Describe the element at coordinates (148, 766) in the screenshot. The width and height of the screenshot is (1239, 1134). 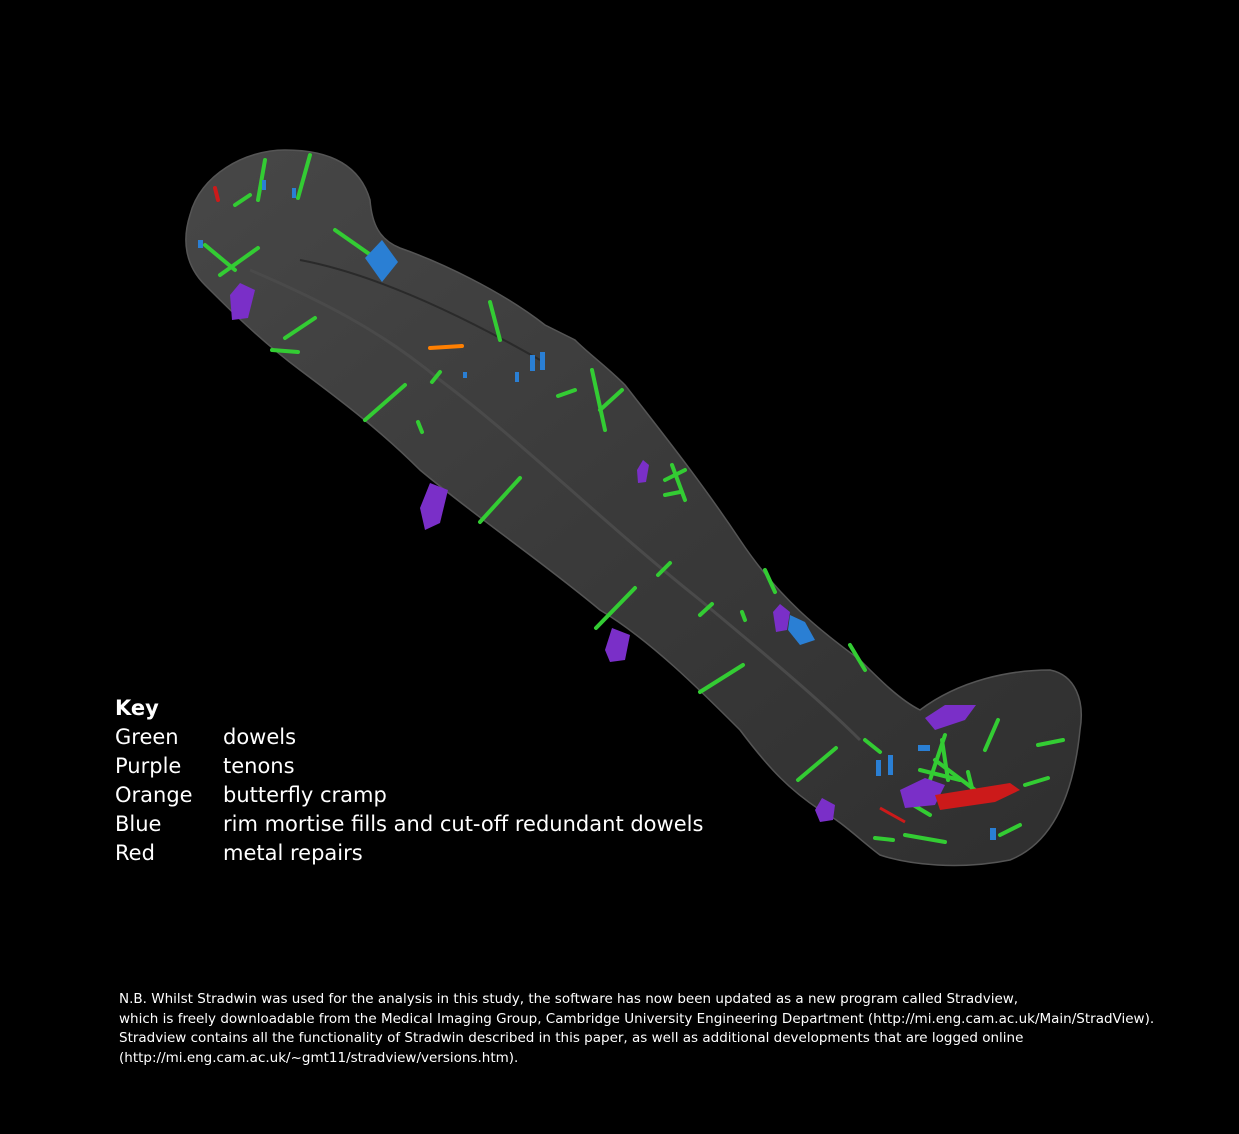
I see `legend-color: Purple` at that location.